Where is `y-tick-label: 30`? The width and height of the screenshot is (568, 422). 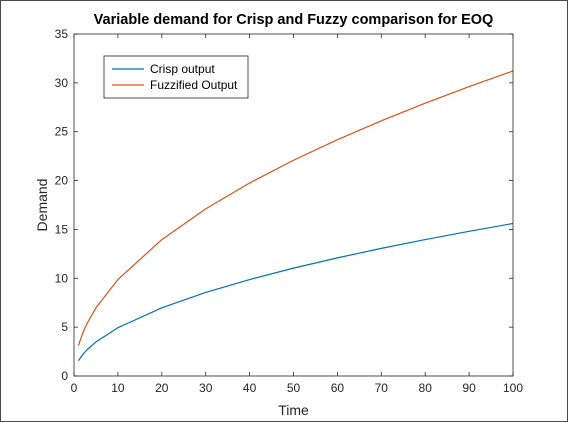 y-tick-label: 30 is located at coordinates (62, 83).